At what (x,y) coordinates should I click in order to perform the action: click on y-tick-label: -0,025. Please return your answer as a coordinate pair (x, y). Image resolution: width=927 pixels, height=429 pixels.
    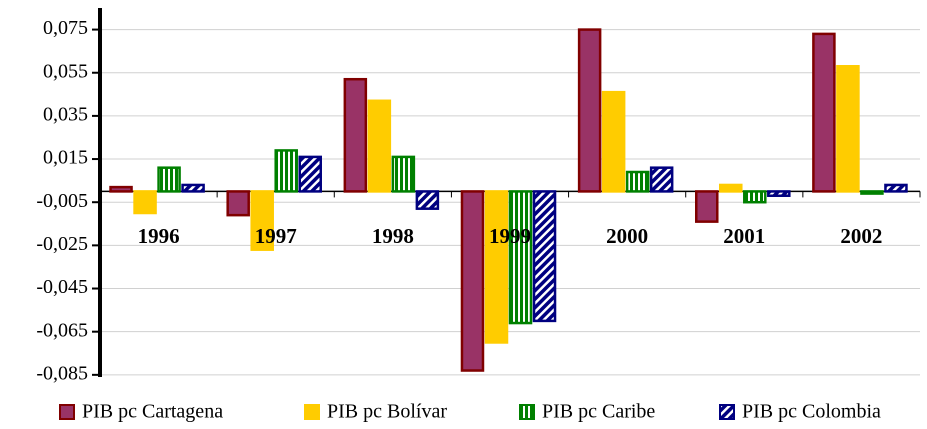
    Looking at the image, I should click on (62, 244).